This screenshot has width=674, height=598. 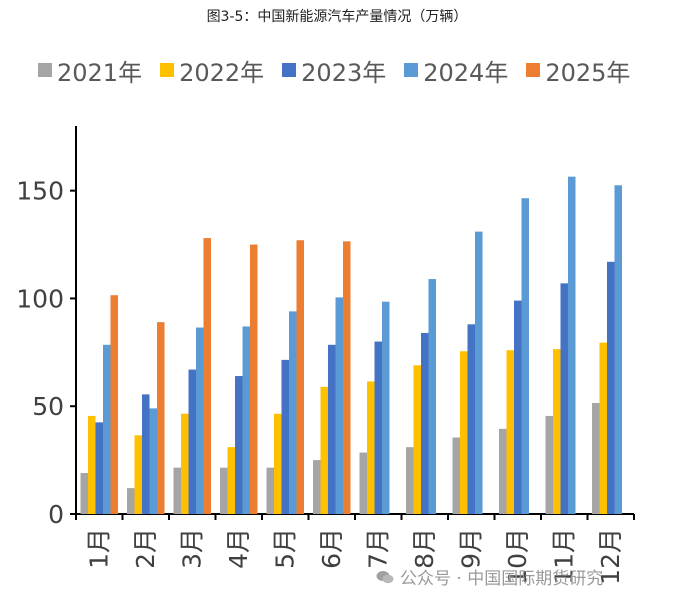 I want to click on bar-2024年-8月, so click(x=432, y=396).